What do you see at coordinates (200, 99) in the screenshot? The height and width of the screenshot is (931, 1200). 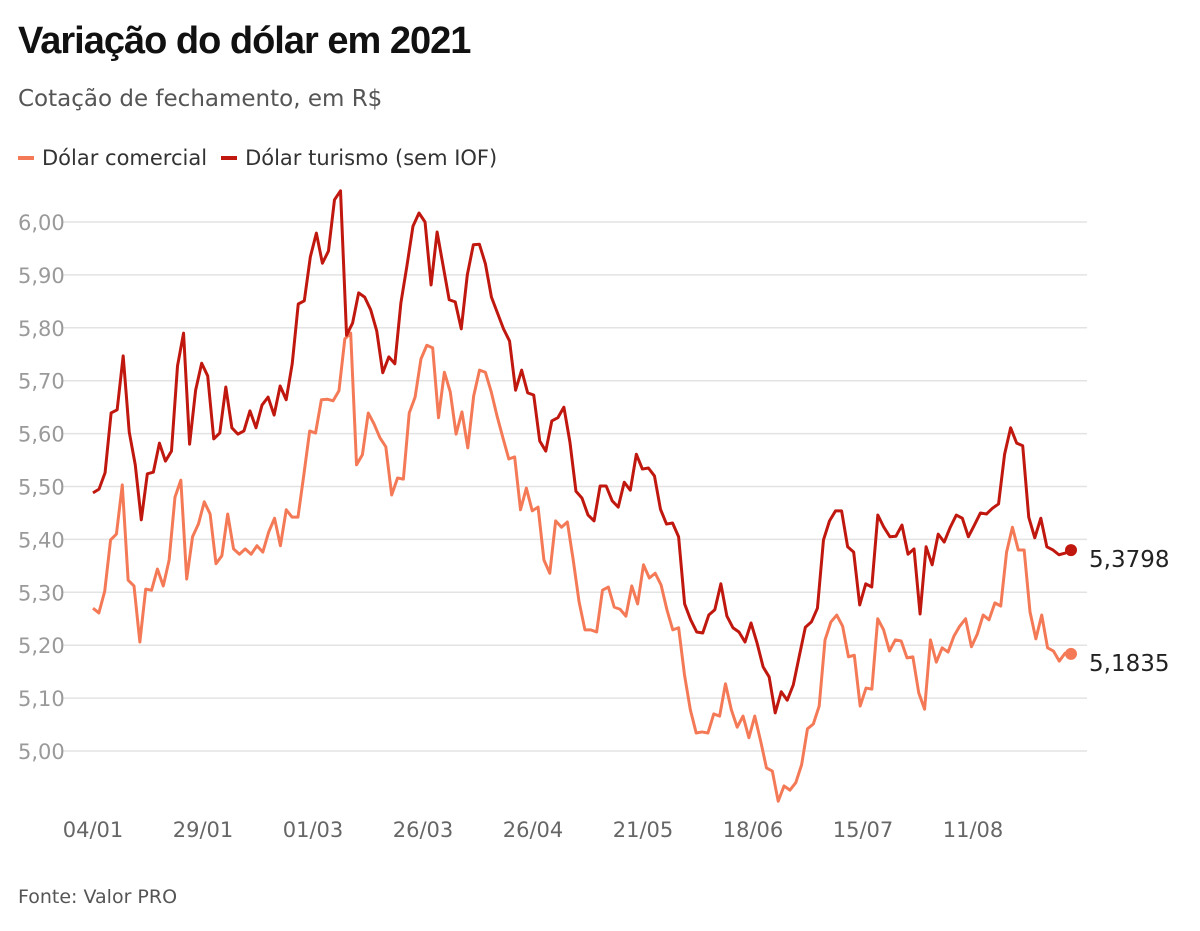 I see `chart-subtitle: Cotação de fechamento, em R$` at bounding box center [200, 99].